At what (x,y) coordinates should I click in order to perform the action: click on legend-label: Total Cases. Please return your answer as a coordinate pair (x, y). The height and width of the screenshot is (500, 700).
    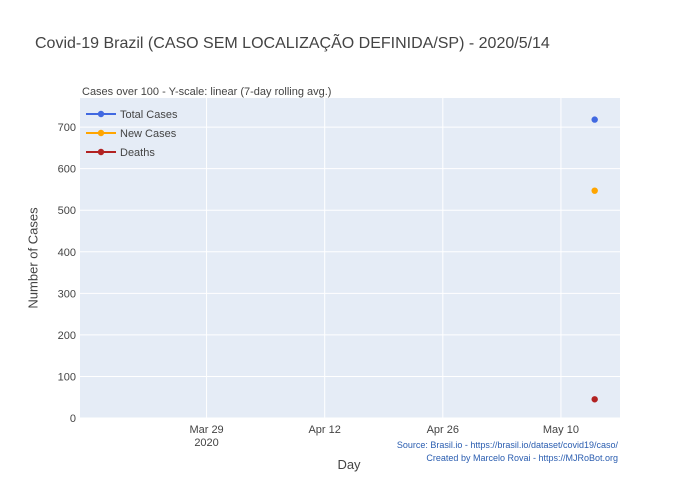
    Looking at the image, I should click on (149, 115).